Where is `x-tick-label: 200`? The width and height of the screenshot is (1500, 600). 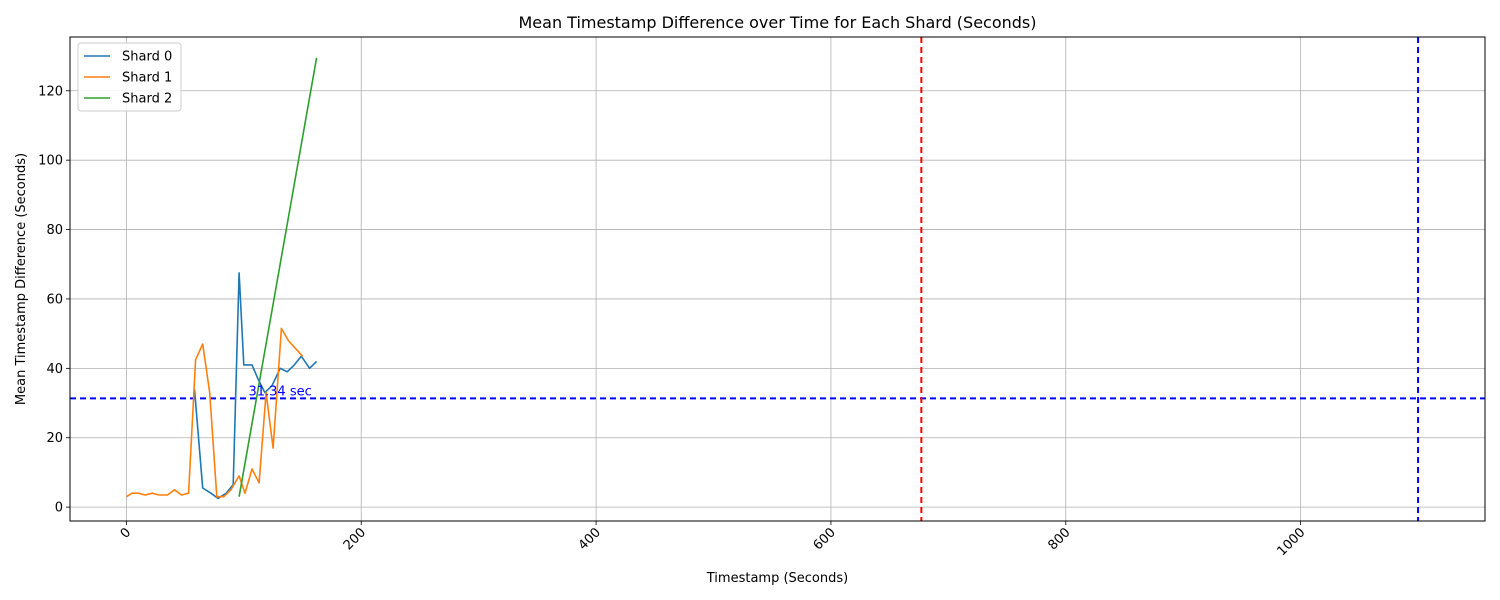
x-tick-label: 200 is located at coordinates (355, 539).